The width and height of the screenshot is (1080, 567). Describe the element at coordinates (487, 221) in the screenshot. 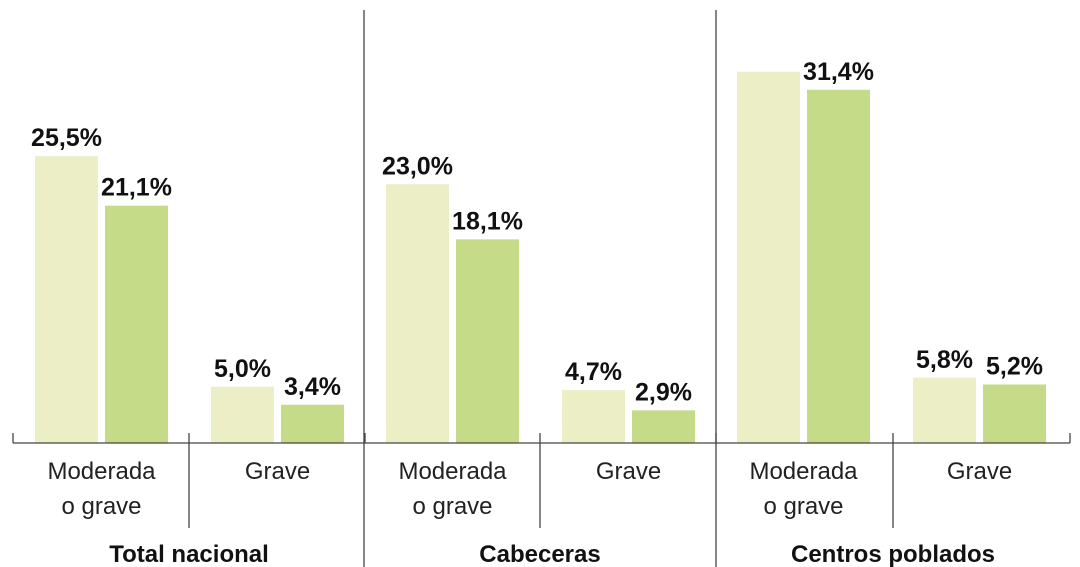

I see `data-label: 18,1%` at that location.